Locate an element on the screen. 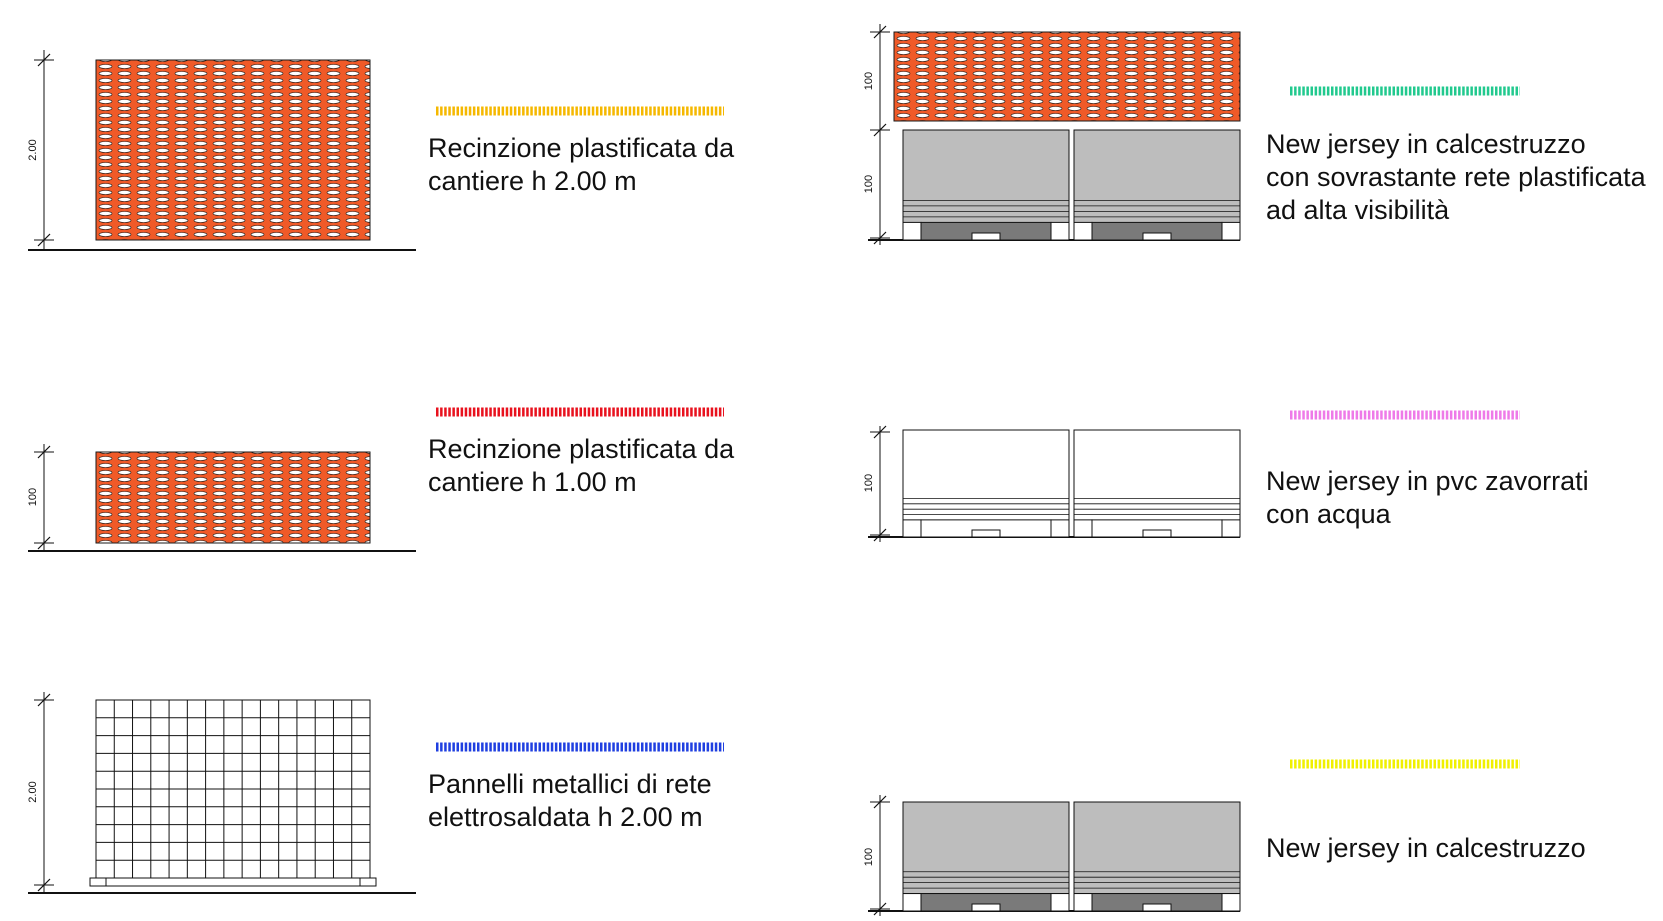  jersey-with-net-drawing: 100 100 is located at coordinates (1052, 134).